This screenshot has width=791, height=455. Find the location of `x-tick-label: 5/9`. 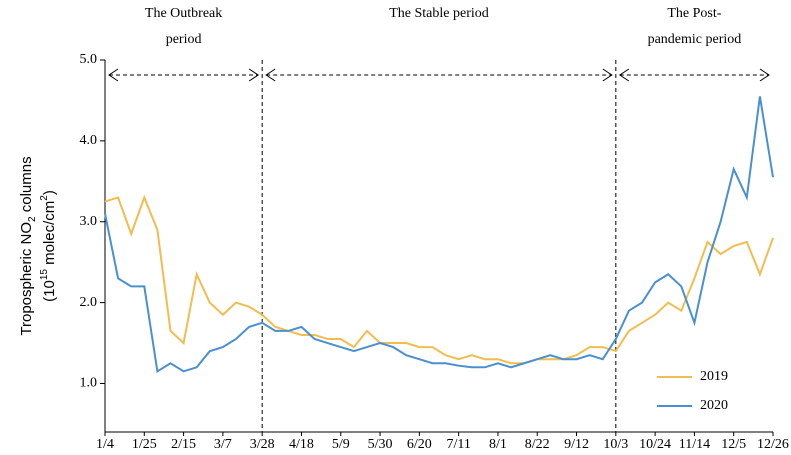

x-tick-label: 5/9 is located at coordinates (341, 444).